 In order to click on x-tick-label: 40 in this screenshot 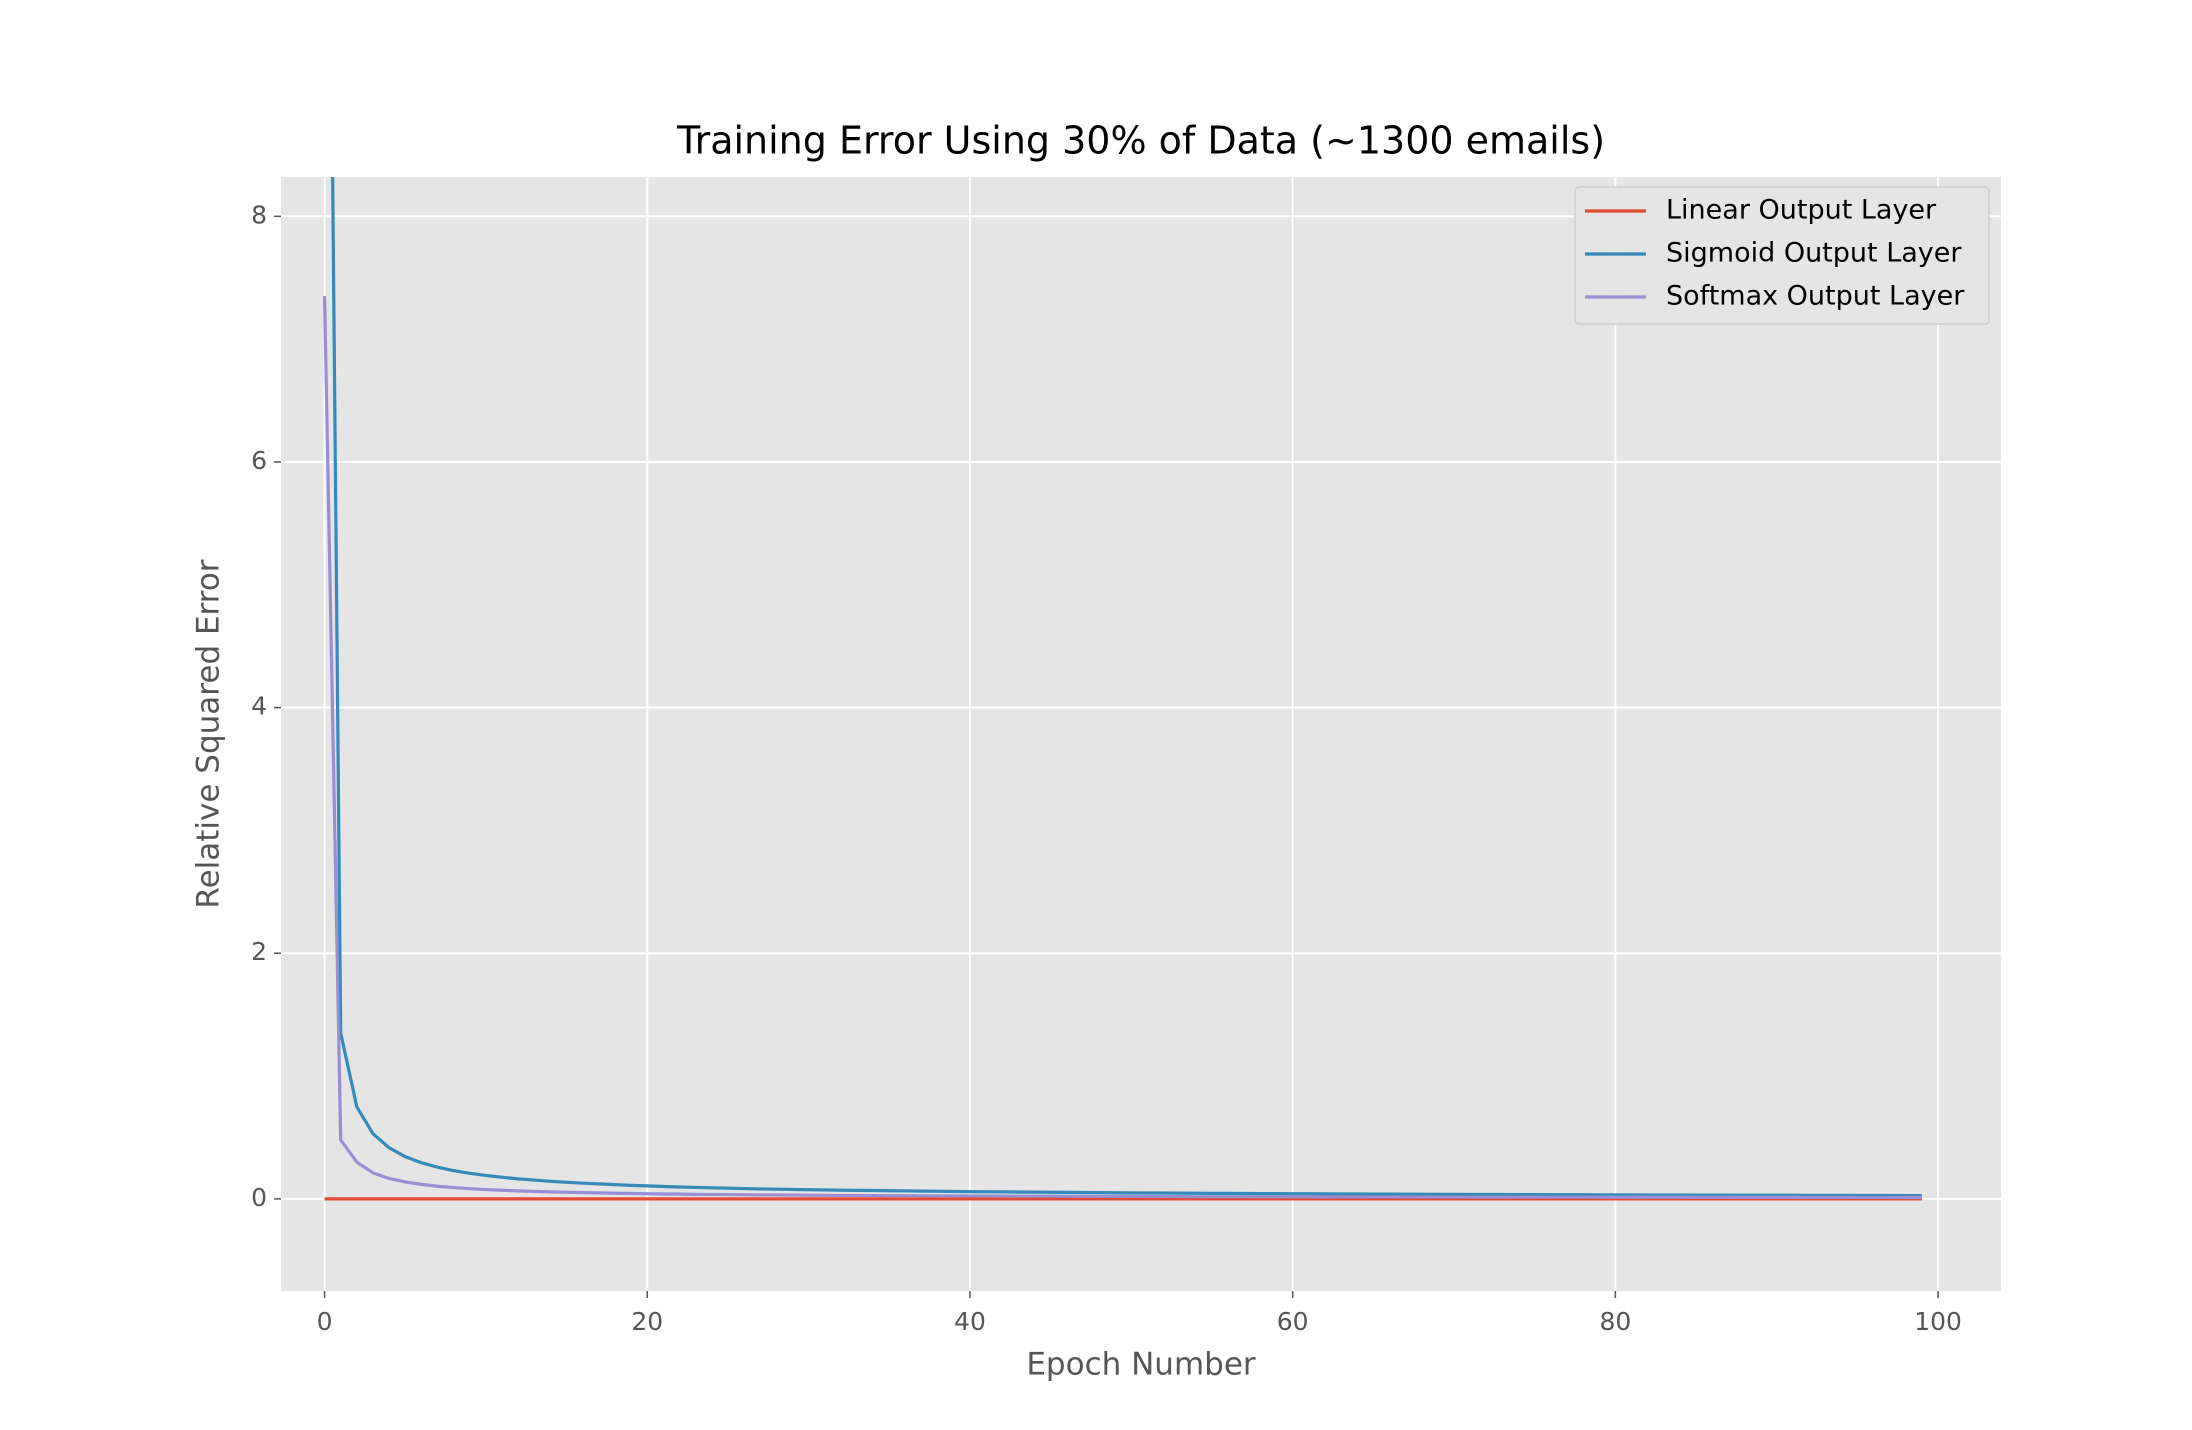, I will do `click(970, 1321)`.